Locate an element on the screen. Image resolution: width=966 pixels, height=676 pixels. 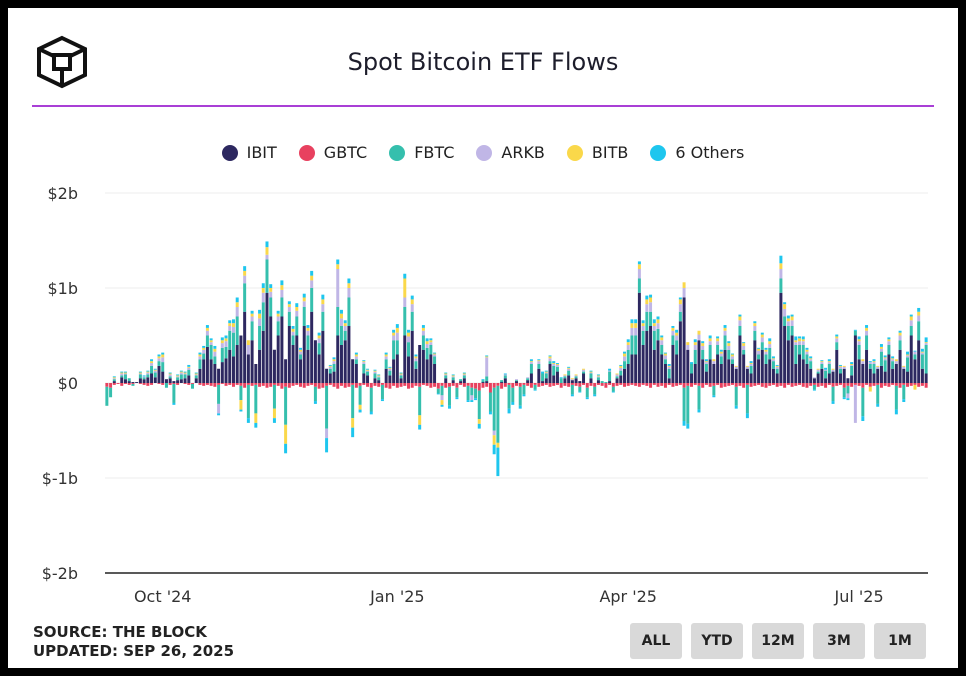
legend-item: 6 Others is located at coordinates (697, 152).